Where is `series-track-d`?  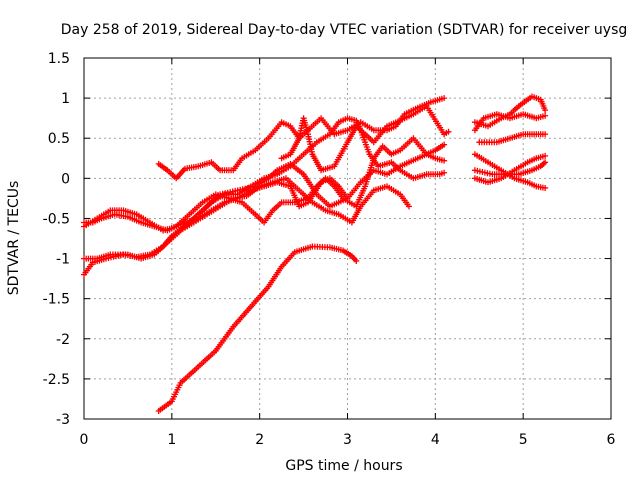
series-track-d is located at coordinates (264, 184).